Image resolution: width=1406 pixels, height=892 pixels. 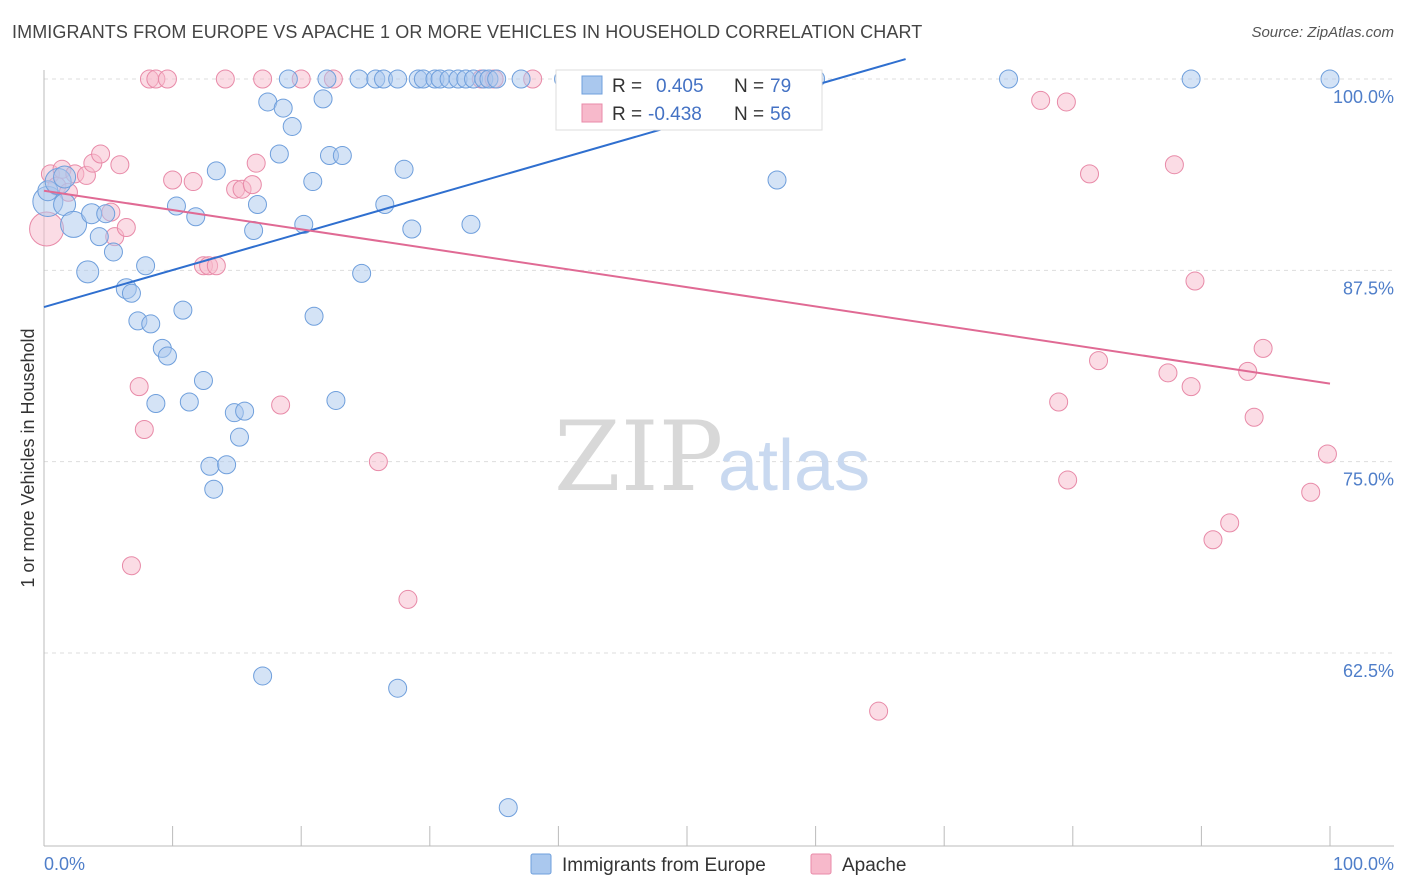 What do you see at coordinates (794, 466) in the screenshot?
I see `watermark-atlas: atlas` at bounding box center [794, 466].